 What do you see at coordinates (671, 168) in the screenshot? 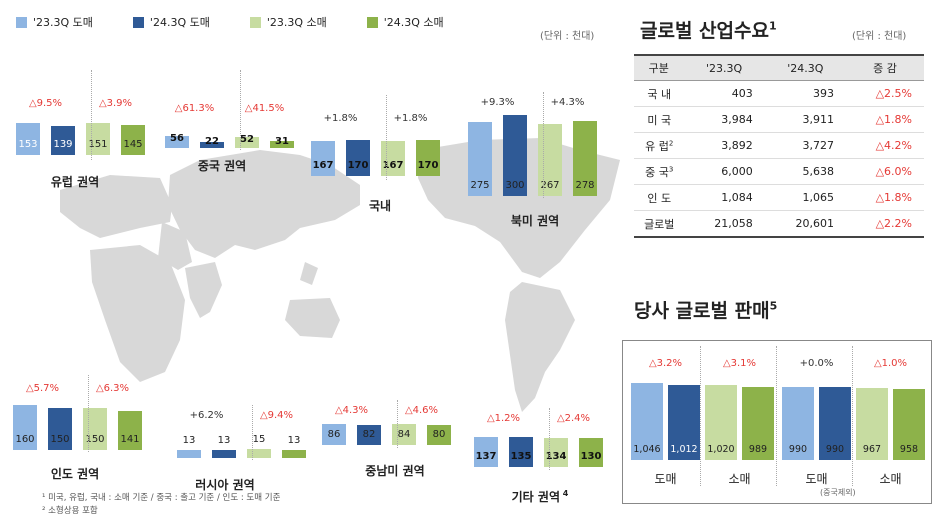
I see `row-label-sup: 3` at bounding box center [671, 168].